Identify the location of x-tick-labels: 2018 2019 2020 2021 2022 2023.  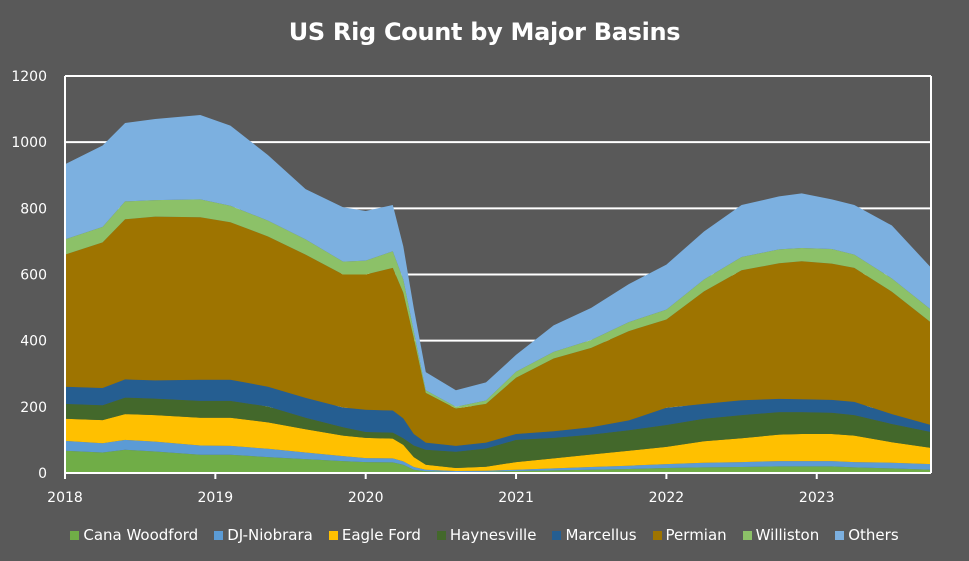
(440, 498).